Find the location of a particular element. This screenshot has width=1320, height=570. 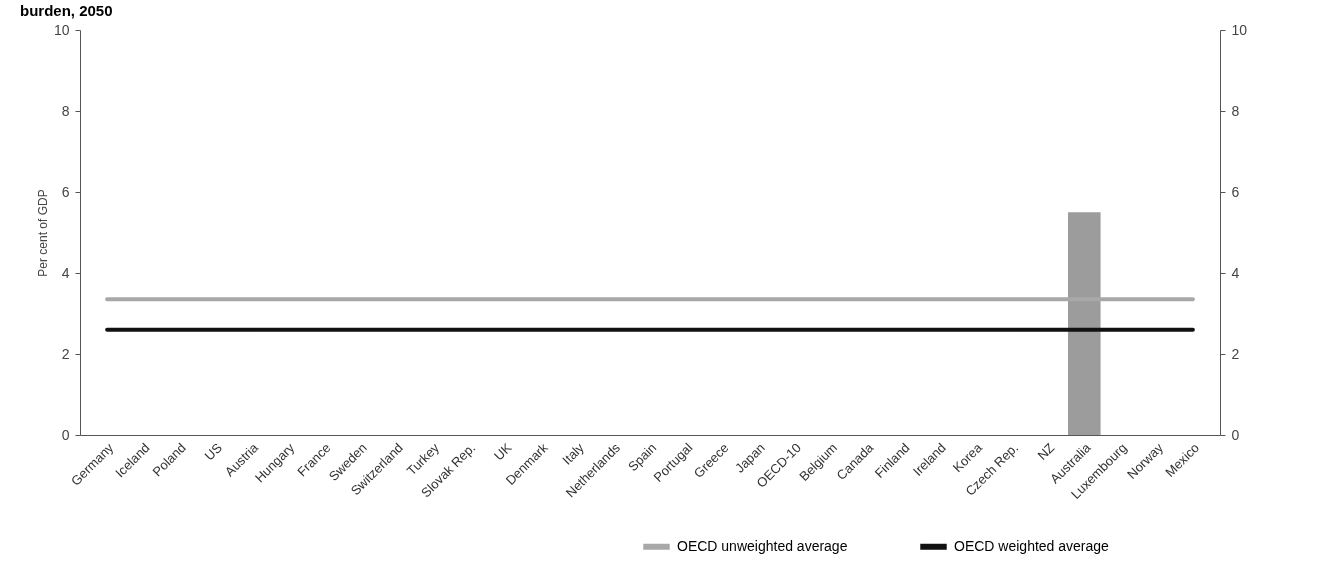

y2-tick-label: 2 is located at coordinates (1235, 353).